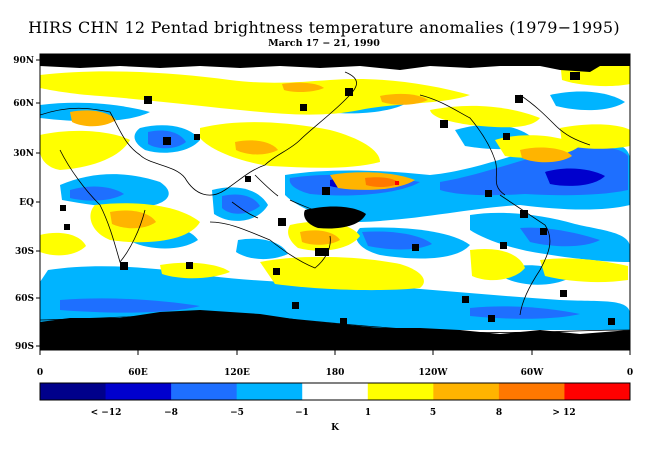  What do you see at coordinates (237, 413) in the screenshot?
I see `colorbar-tick-5-neg: −5` at bounding box center [237, 413].